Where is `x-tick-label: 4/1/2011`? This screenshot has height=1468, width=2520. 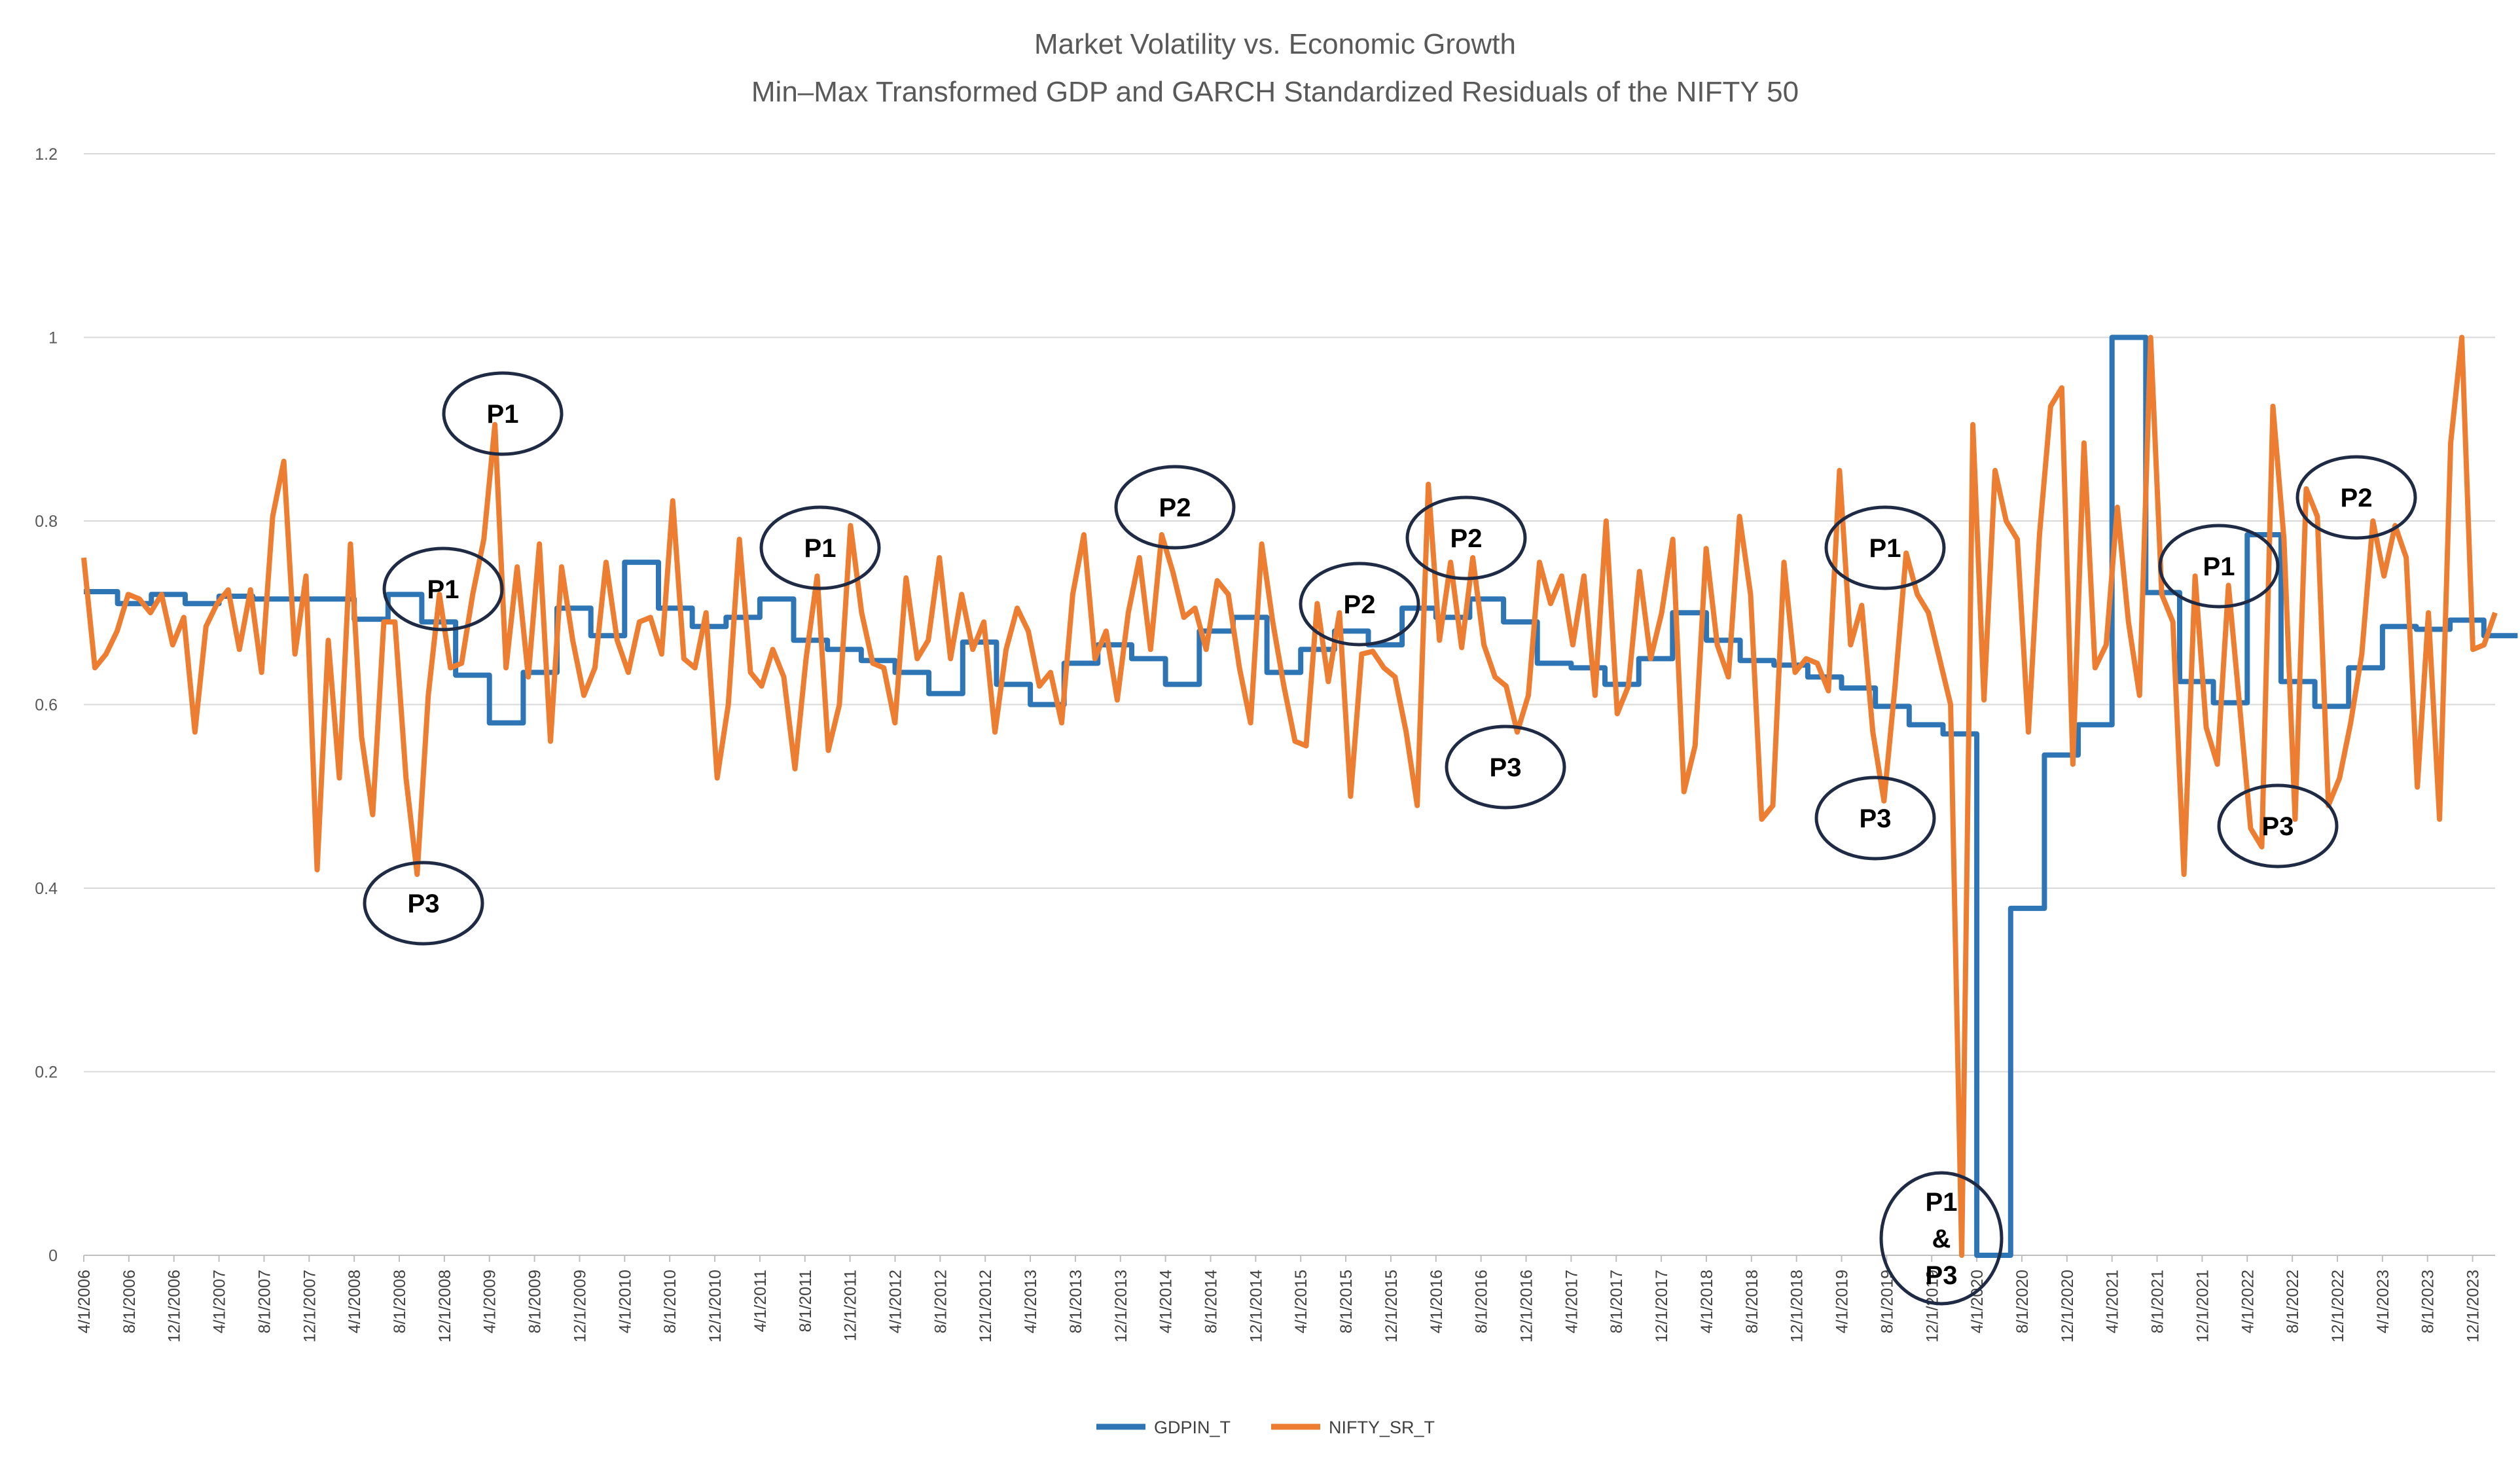 x-tick-label: 4/1/2011 is located at coordinates (760, 1301).